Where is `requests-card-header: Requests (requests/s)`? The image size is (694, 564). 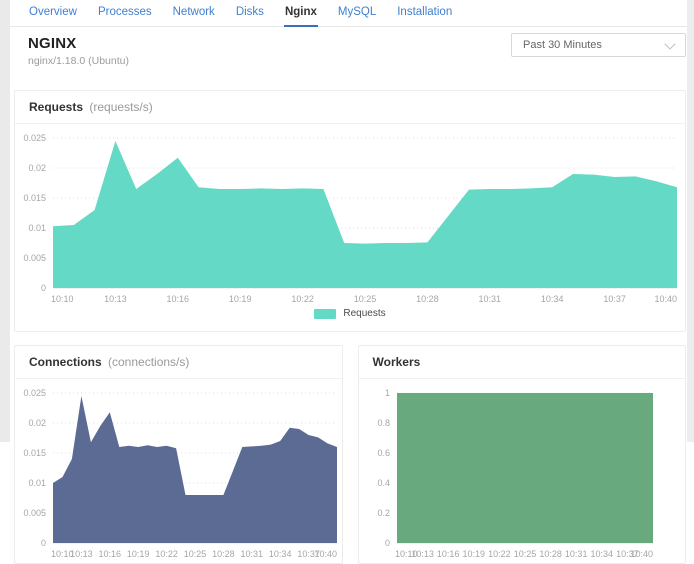
requests-card-header: Requests (requests/s) is located at coordinates (350, 107).